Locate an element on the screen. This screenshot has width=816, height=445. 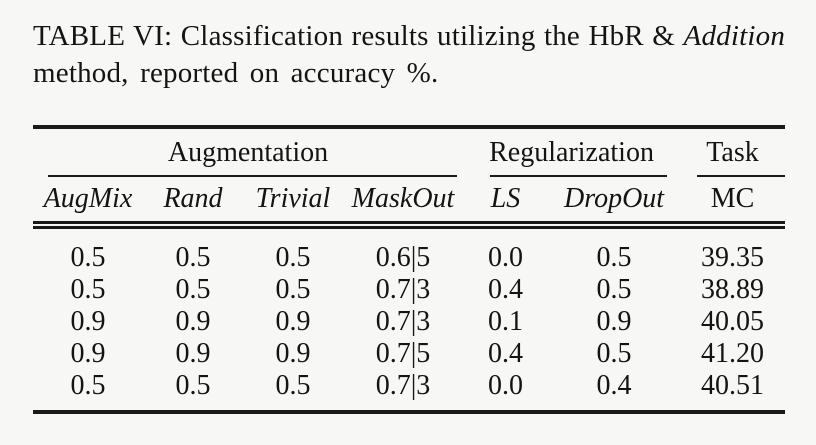
column-header-maskout: MaskOut is located at coordinates (403, 198).